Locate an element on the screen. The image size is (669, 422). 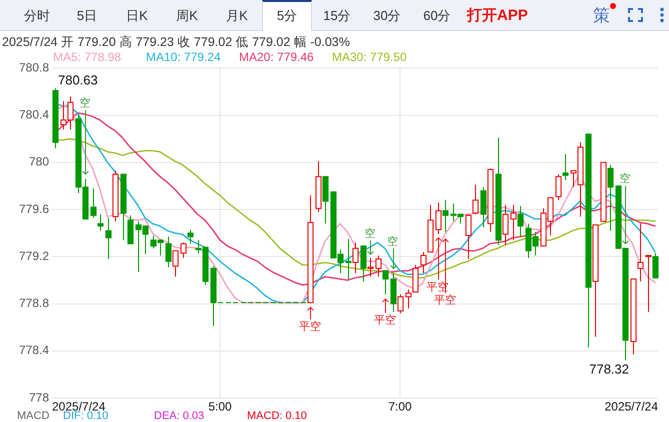
text: 月K is located at coordinates (237, 16).